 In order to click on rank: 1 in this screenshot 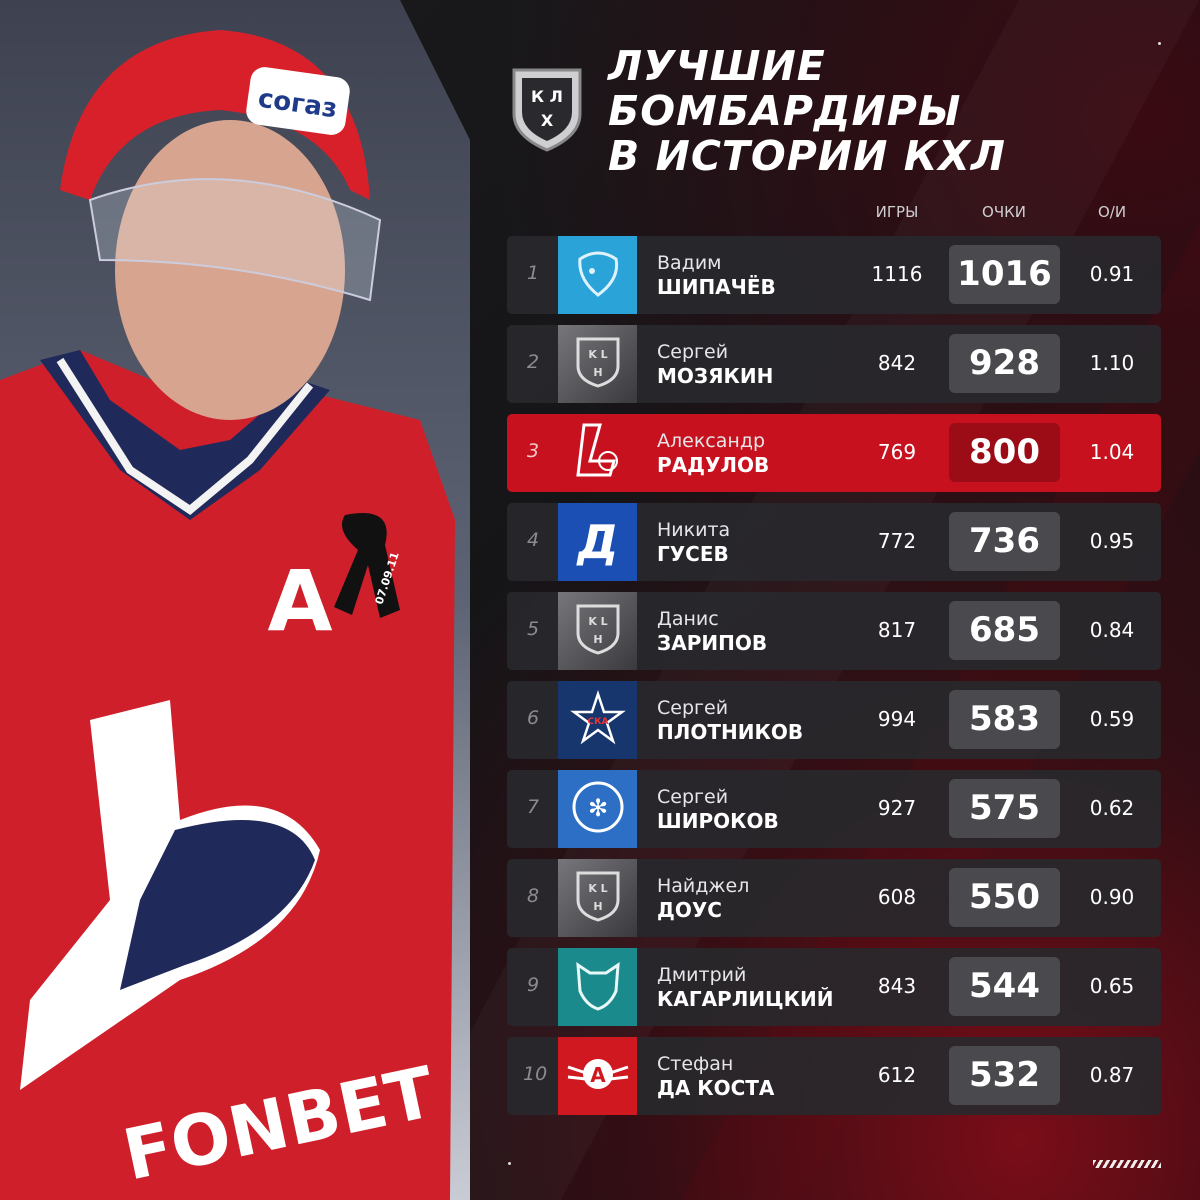, I will do `click(533, 273)`.